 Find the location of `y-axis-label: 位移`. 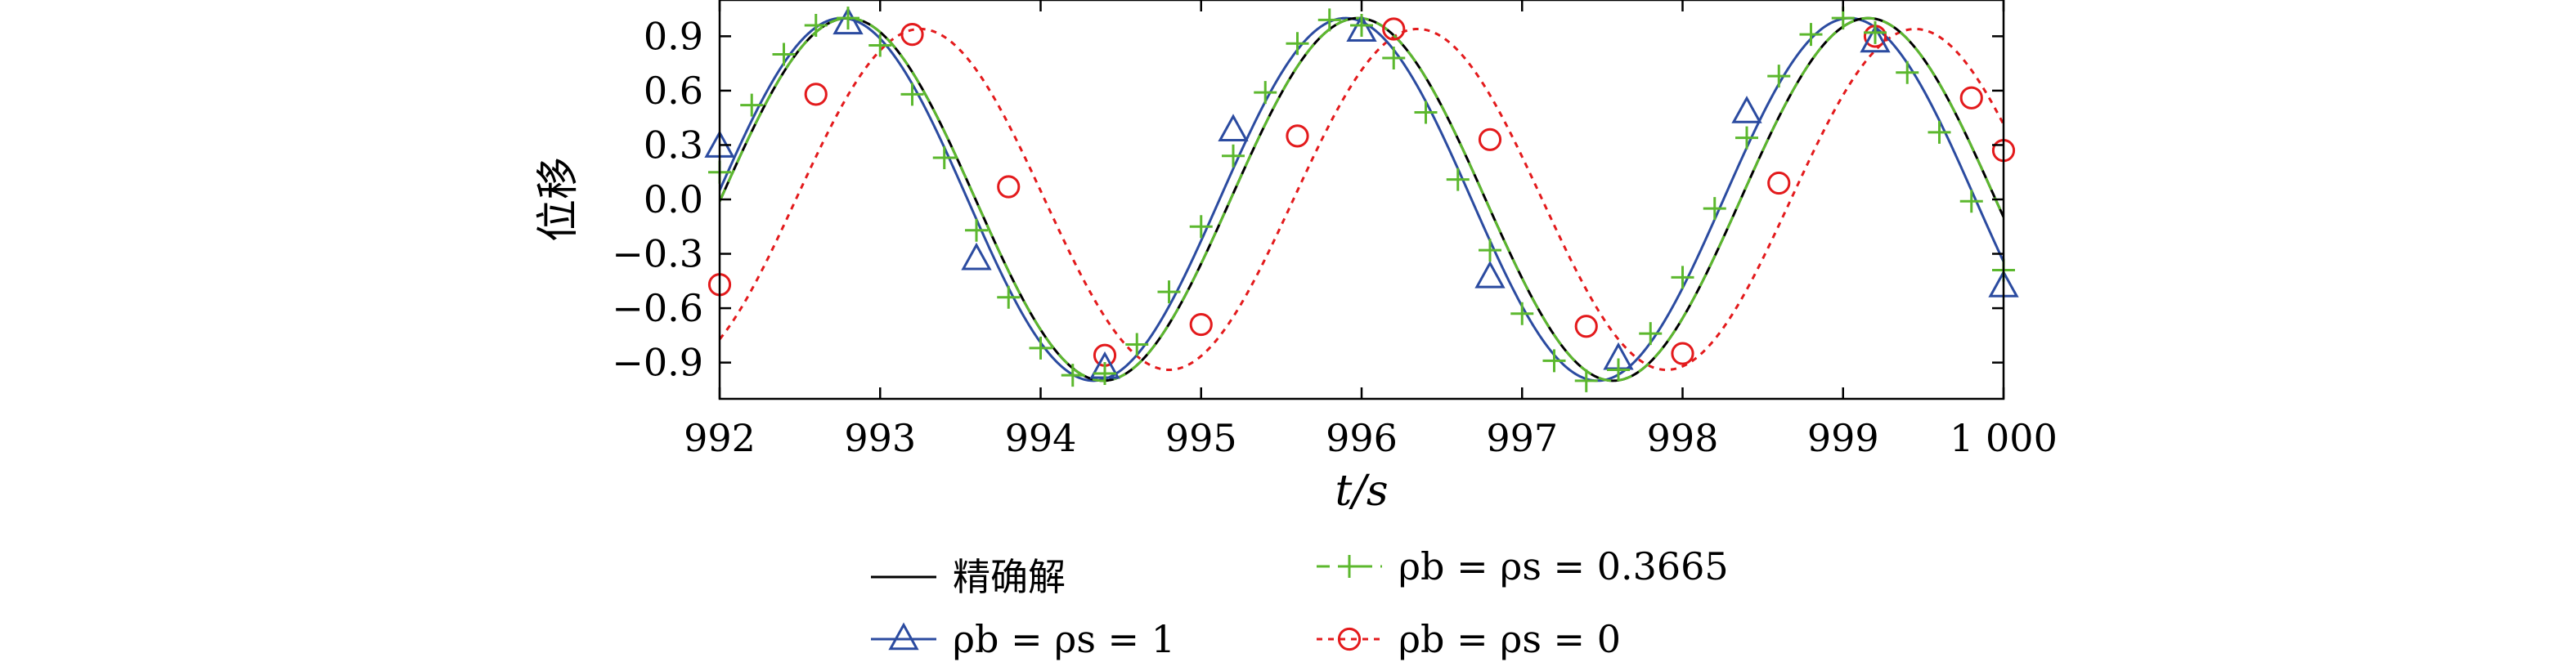

y-axis-label: 位移 is located at coordinates (558, 199).